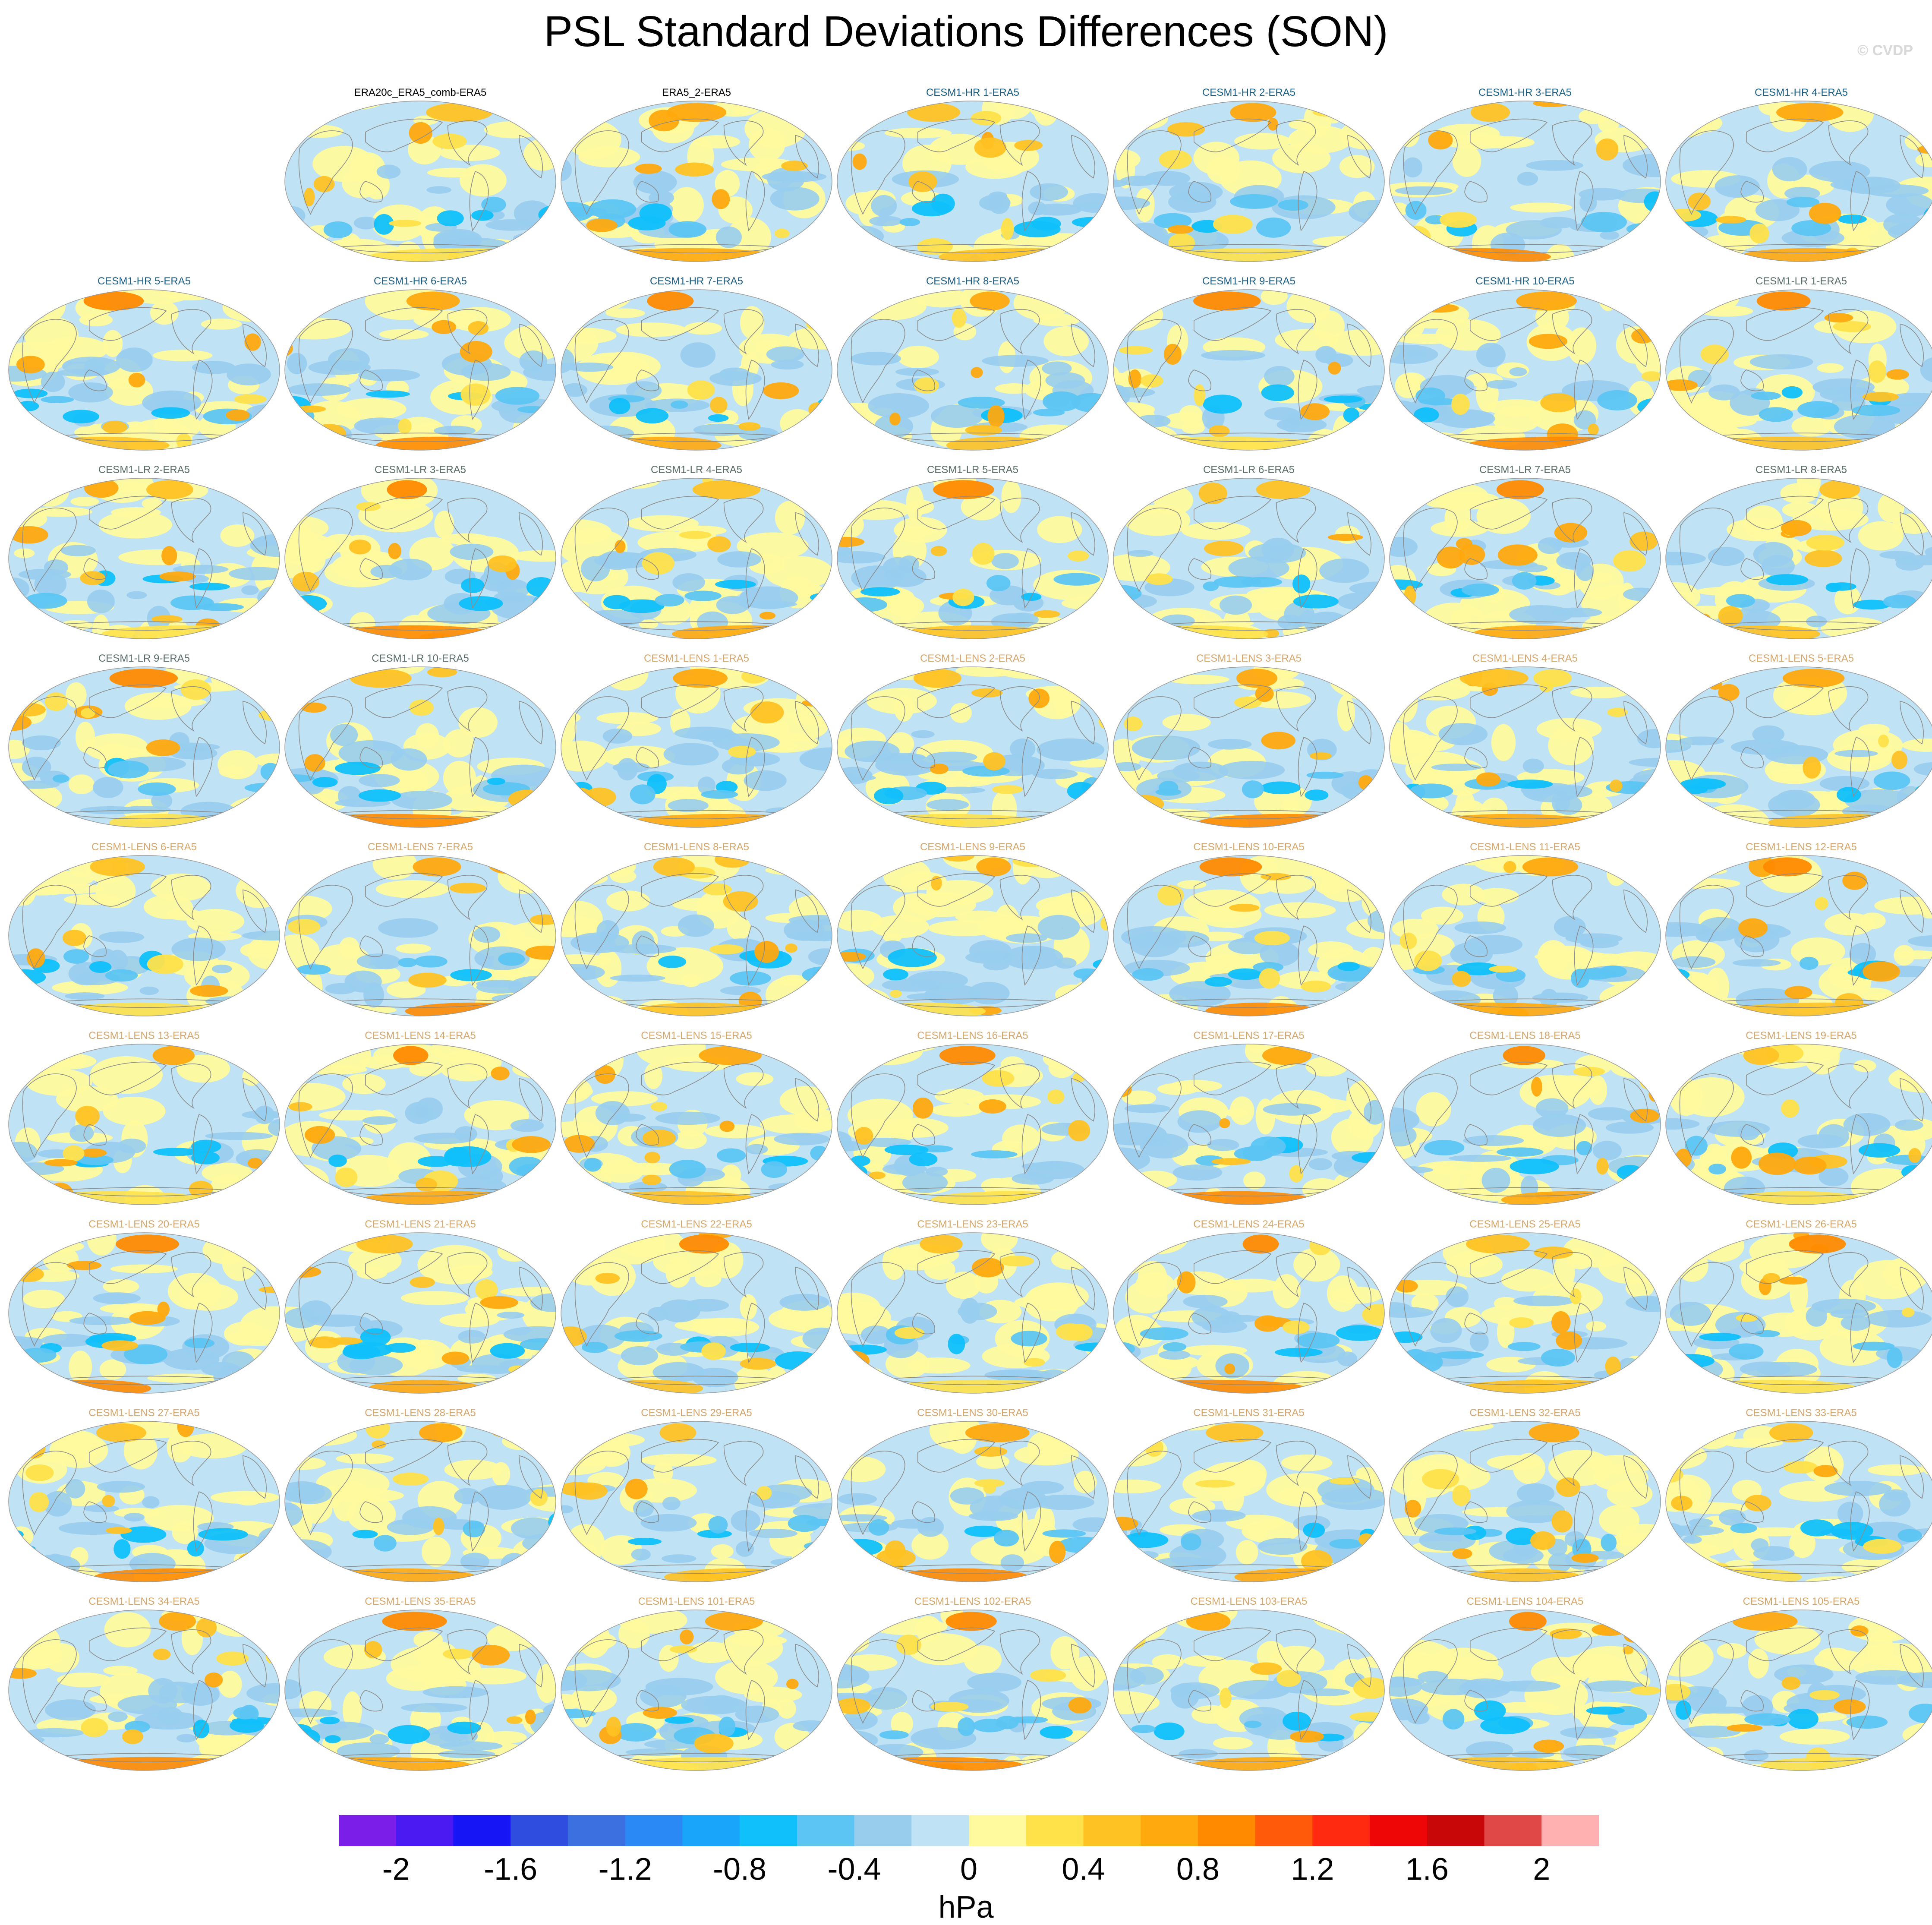 This screenshot has height=1925, width=1932. Describe the element at coordinates (144, 658) in the screenshot. I see `panel-title: CESM1-LR 9-ERA5` at that location.